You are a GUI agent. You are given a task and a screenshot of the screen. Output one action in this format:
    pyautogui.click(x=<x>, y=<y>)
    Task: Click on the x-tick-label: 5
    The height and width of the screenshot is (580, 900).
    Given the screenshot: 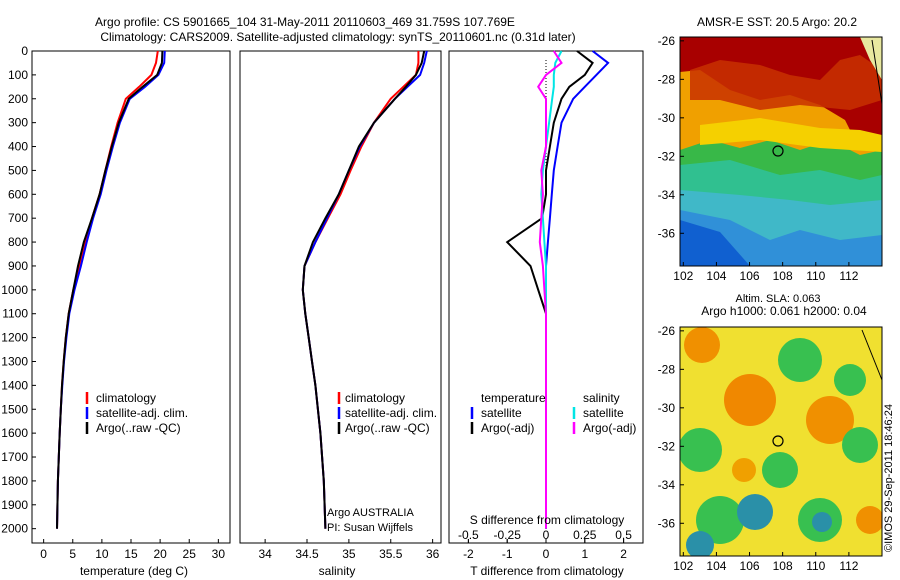 What is the action you would take?
    pyautogui.click(x=72, y=554)
    